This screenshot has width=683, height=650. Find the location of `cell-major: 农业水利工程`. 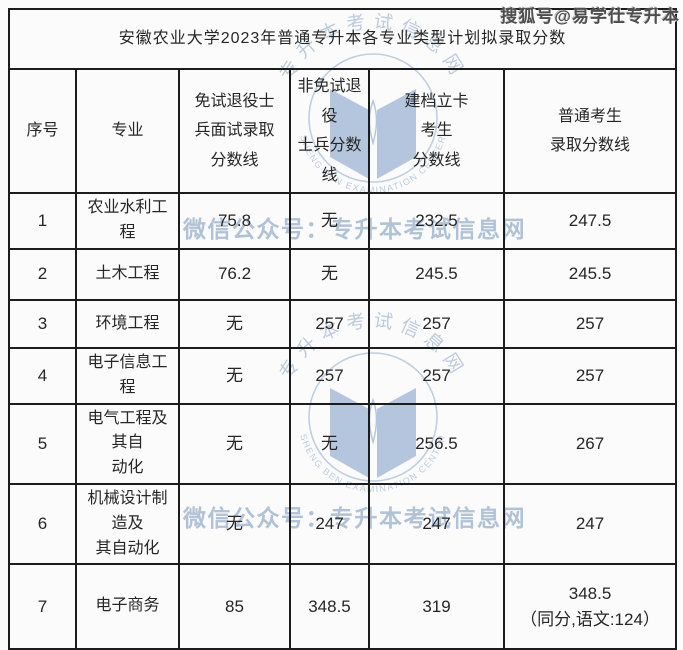

cell-major: 农业水利工程 is located at coordinates (127, 221).